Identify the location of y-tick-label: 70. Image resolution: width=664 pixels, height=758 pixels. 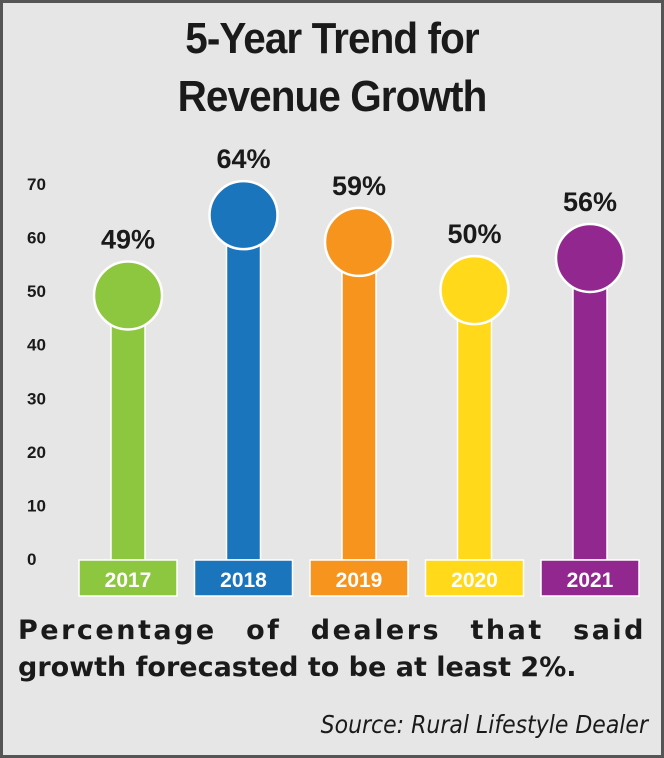
(36, 184).